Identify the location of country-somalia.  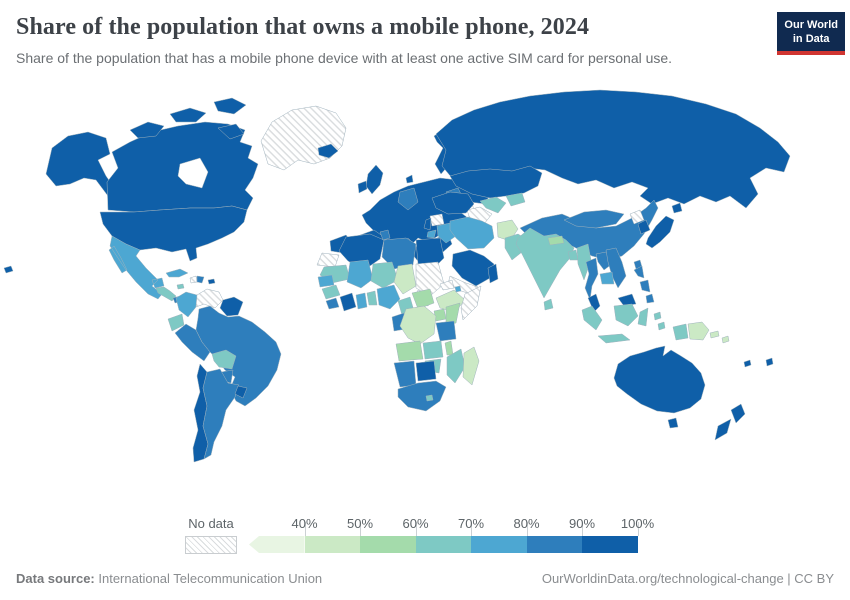
(471, 303).